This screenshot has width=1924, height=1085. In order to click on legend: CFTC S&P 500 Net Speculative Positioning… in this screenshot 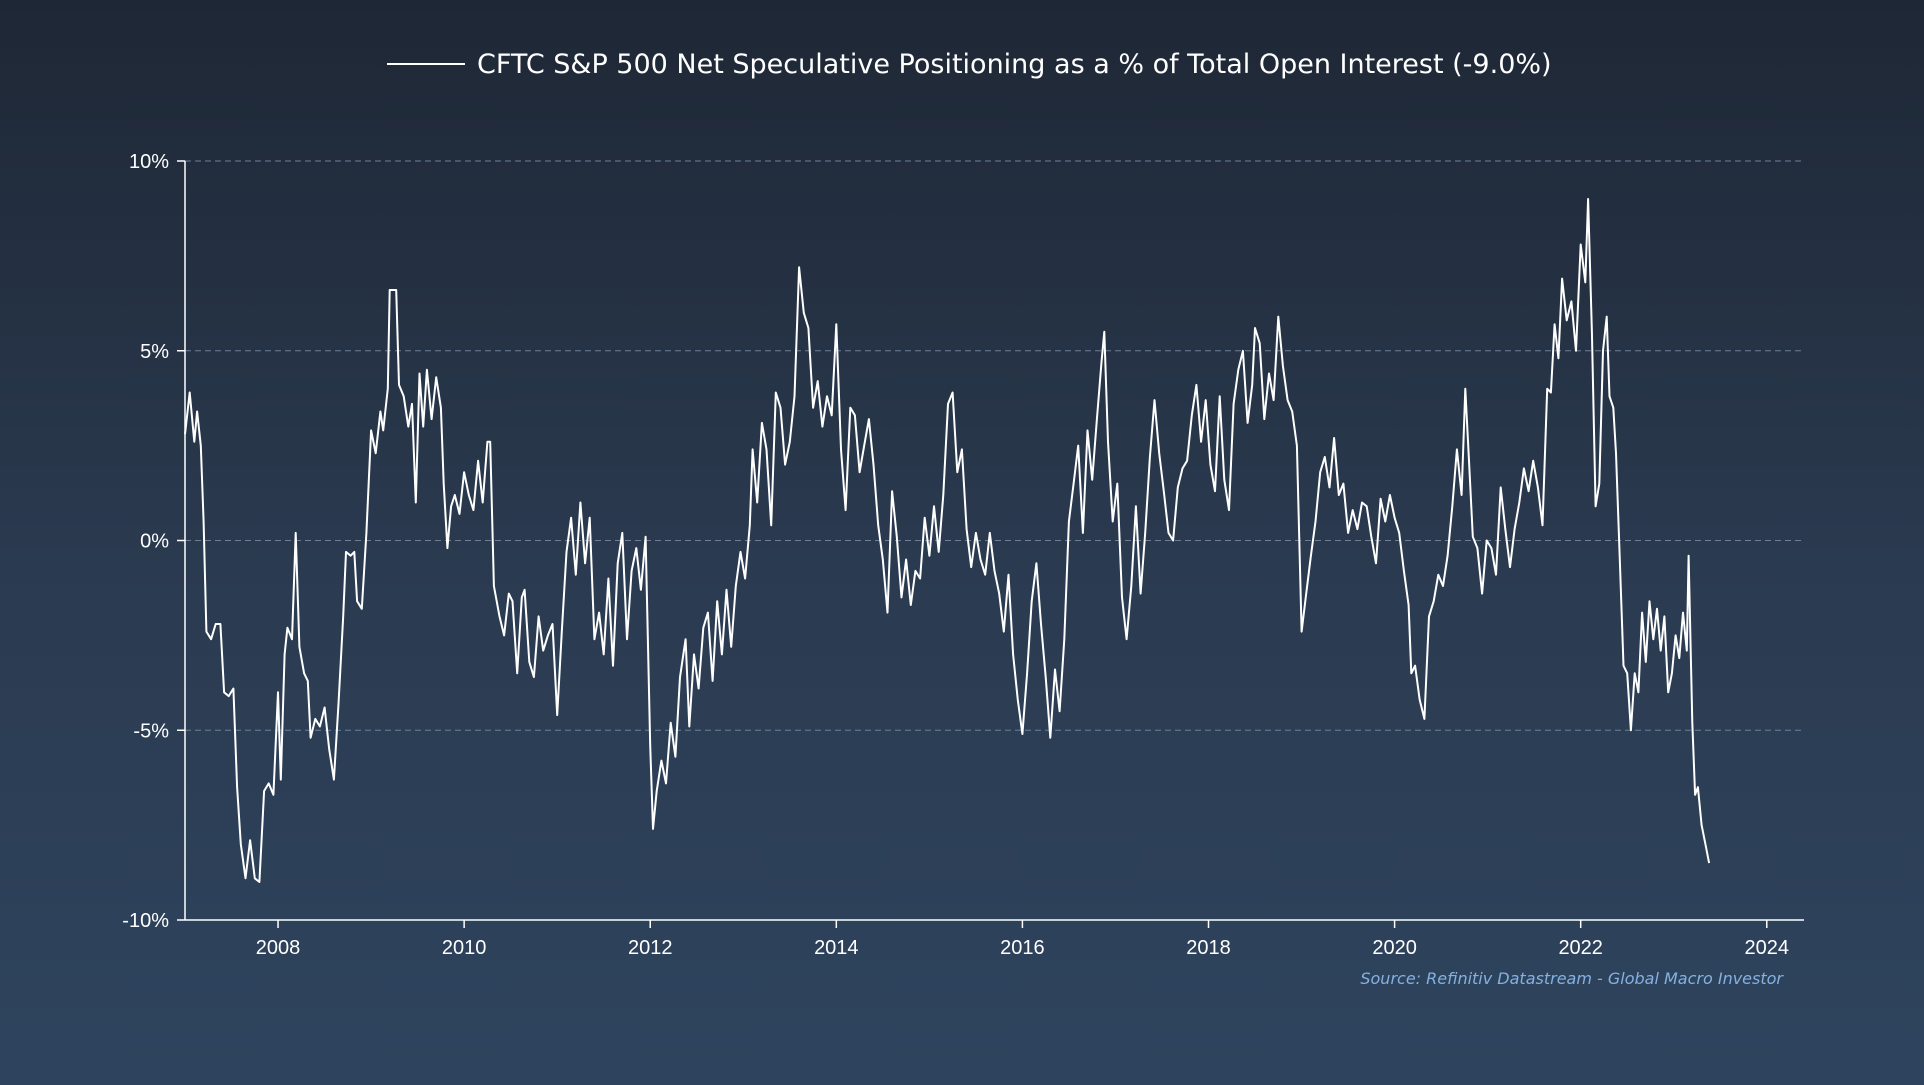, I will do `click(969, 64)`.